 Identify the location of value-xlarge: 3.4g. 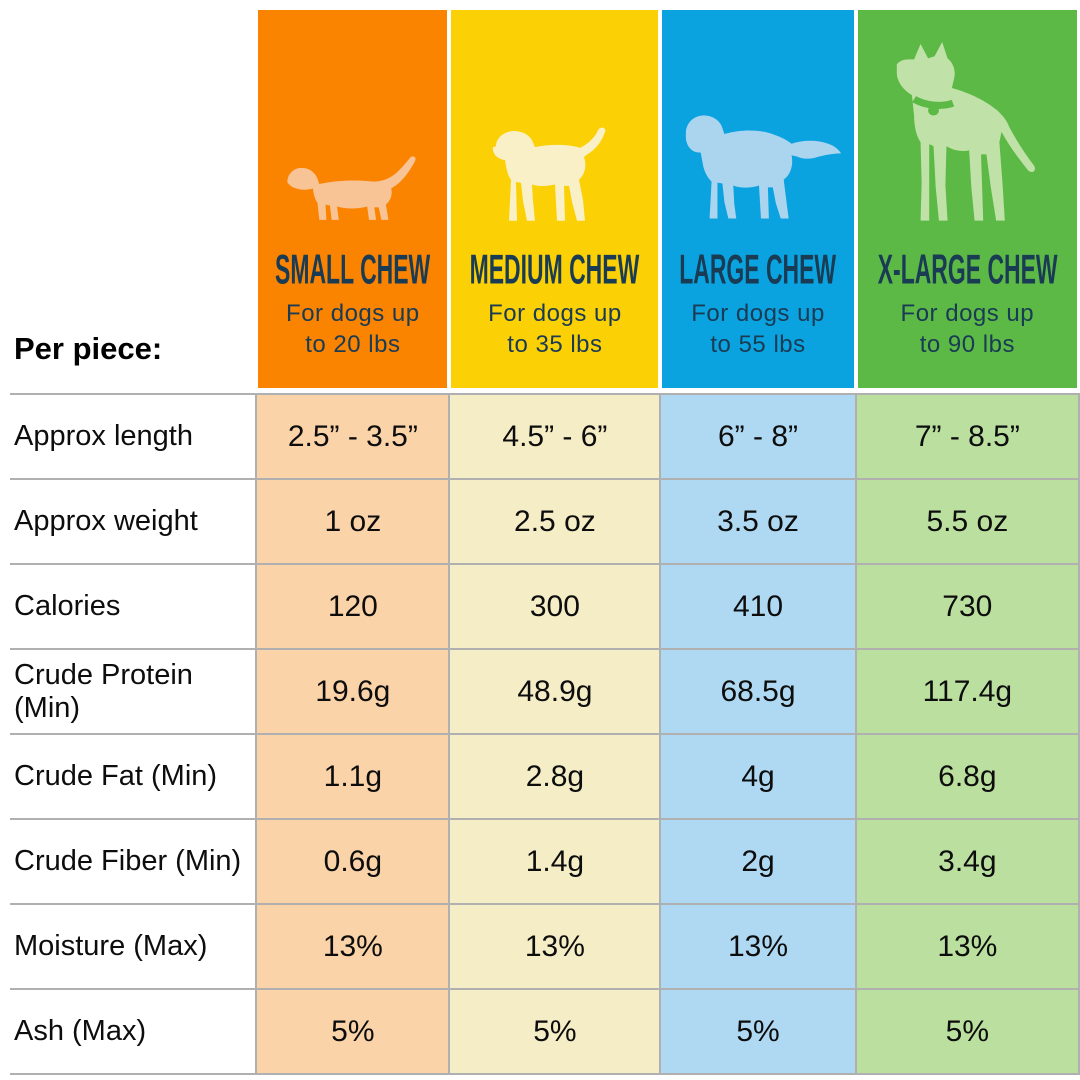
(967, 861).